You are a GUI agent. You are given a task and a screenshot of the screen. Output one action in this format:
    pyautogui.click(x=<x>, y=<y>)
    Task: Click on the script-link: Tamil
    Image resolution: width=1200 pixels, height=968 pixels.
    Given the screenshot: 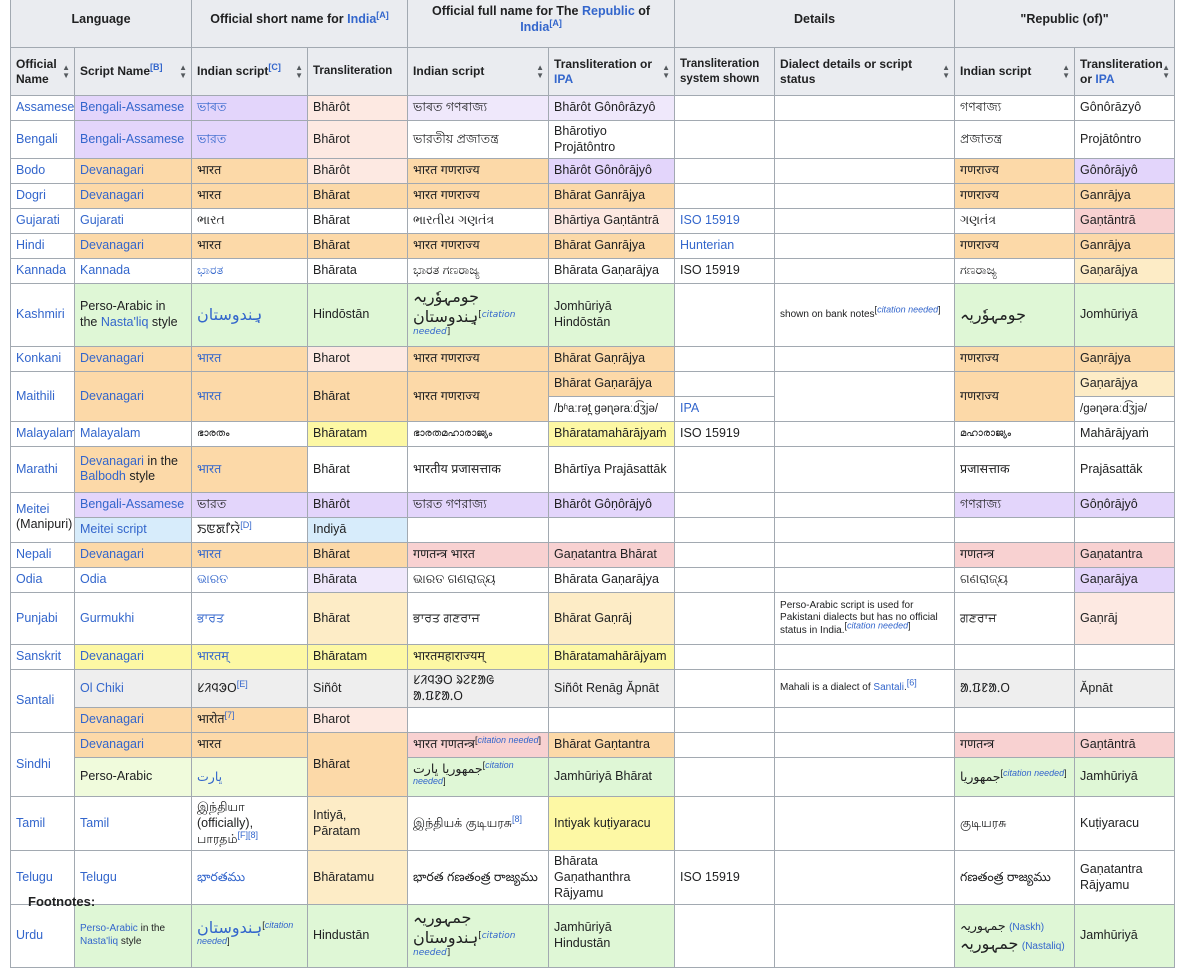 What is the action you would take?
    pyautogui.click(x=95, y=823)
    